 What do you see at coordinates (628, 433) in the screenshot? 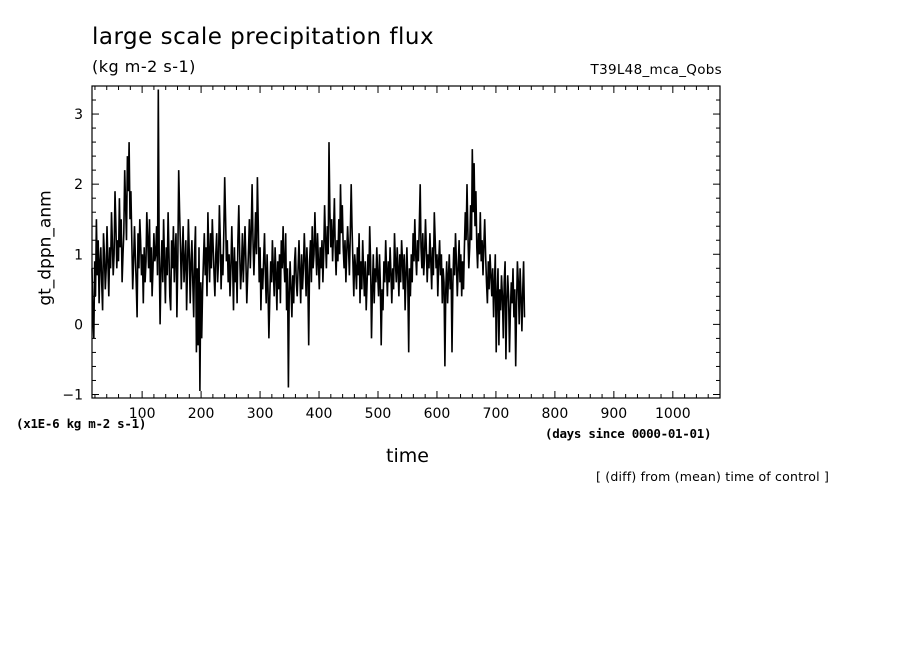
I see `x-axis-units: (days since 0000-01-01)` at bounding box center [628, 433].